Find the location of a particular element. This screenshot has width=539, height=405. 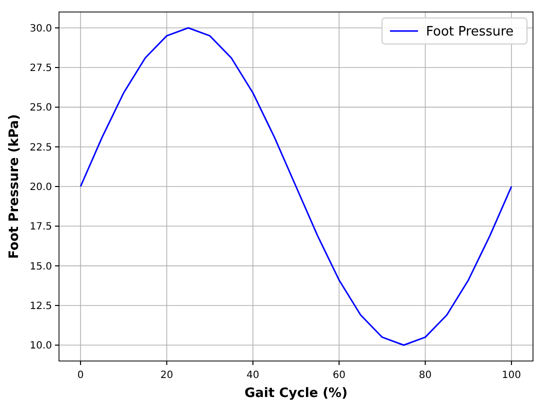

x-tick-label: 40 is located at coordinates (253, 375).